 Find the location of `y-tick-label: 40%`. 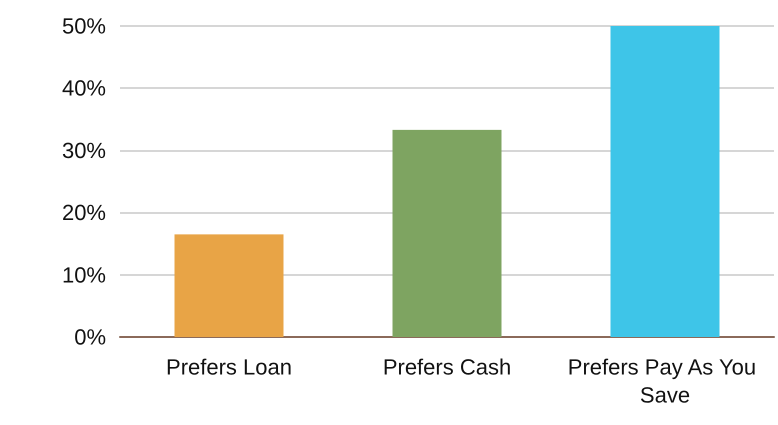

y-tick-label: 40% is located at coordinates (84, 88).